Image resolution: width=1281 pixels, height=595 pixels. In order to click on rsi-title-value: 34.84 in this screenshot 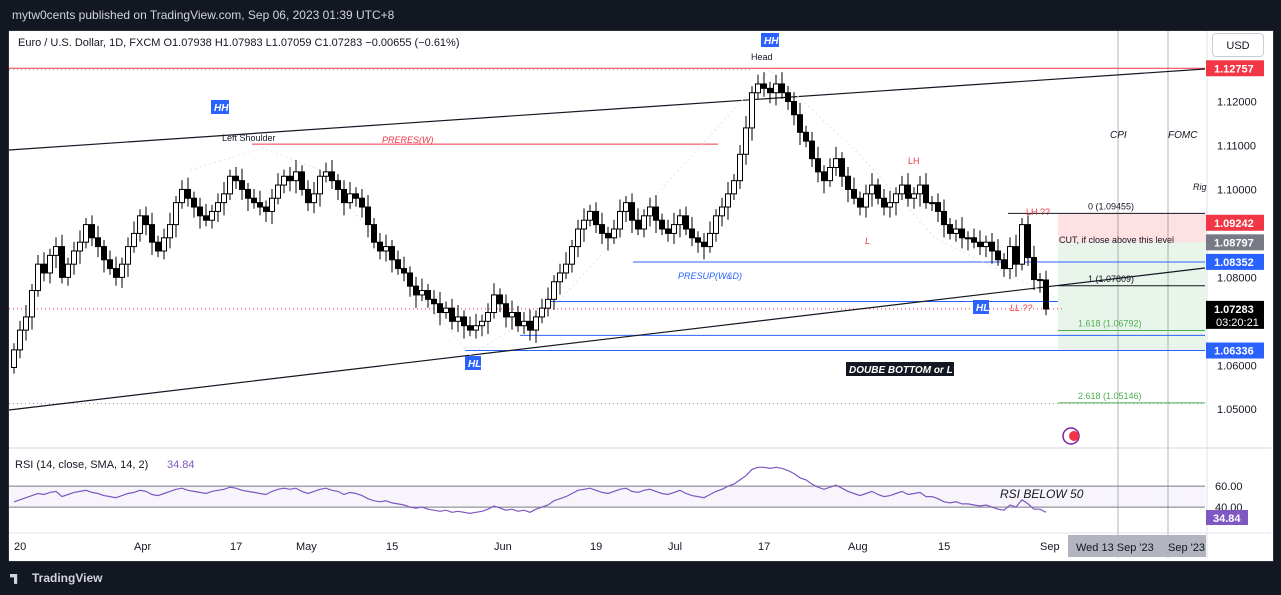, I will do `click(181, 465)`.